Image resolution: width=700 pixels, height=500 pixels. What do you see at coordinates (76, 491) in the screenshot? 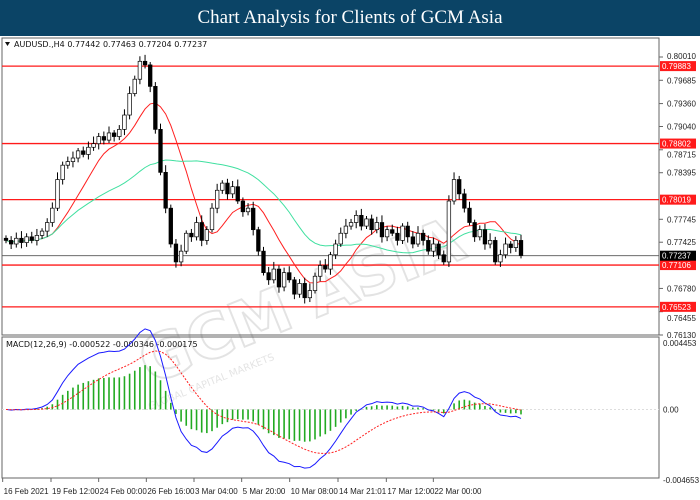
I see `x-tick-label: 19 Feb 12:00` at bounding box center [76, 491].